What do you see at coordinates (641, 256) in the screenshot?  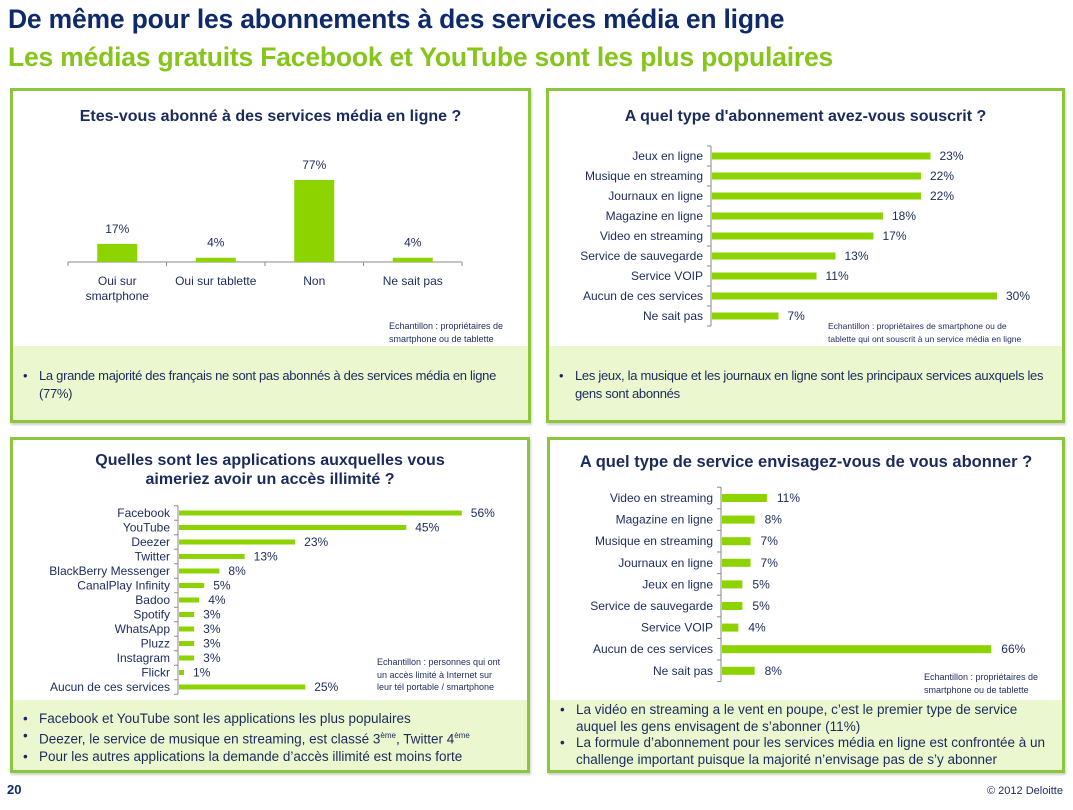 I see `category-label: Service de sauvegarde` at bounding box center [641, 256].